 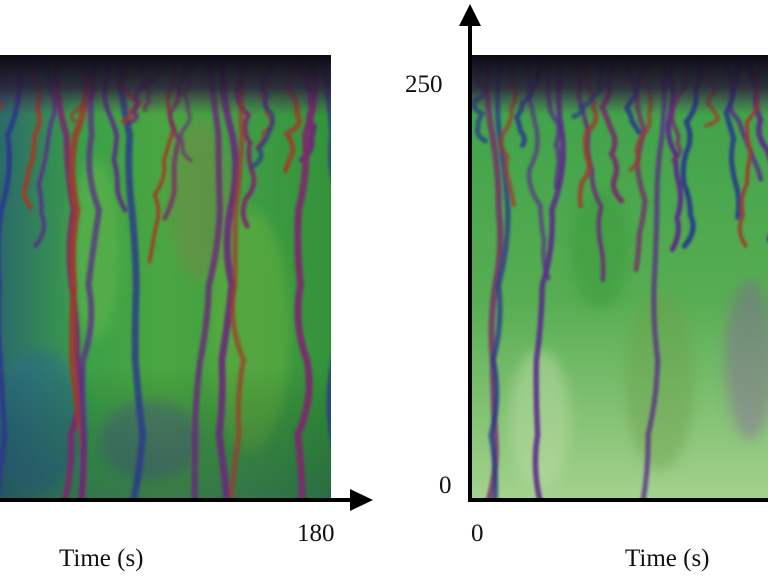 What do you see at coordinates (101, 558) in the screenshot?
I see `left-x-axis-label: Time (s)` at bounding box center [101, 558].